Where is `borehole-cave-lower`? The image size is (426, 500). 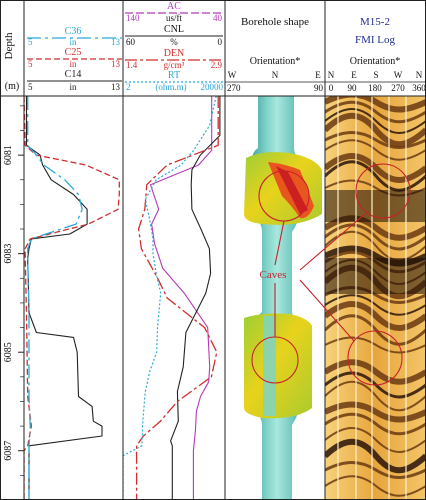
borehole-cave-lower is located at coordinates (278, 366).